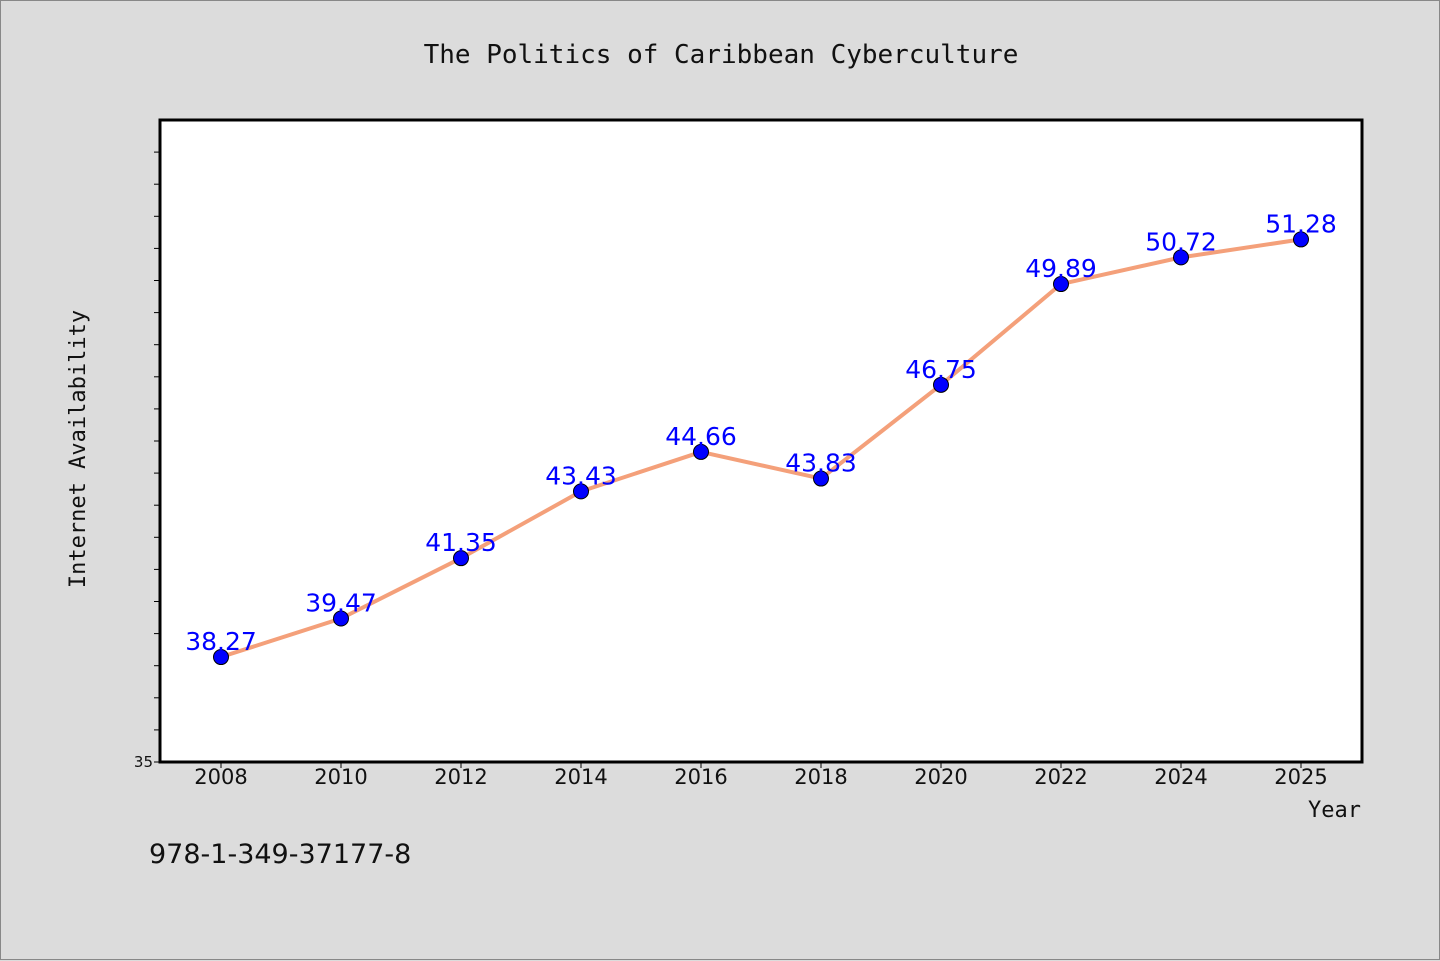 The height and width of the screenshot is (961, 1440). What do you see at coordinates (340, 777) in the screenshot?
I see `x-tick-label: 2010` at bounding box center [340, 777].